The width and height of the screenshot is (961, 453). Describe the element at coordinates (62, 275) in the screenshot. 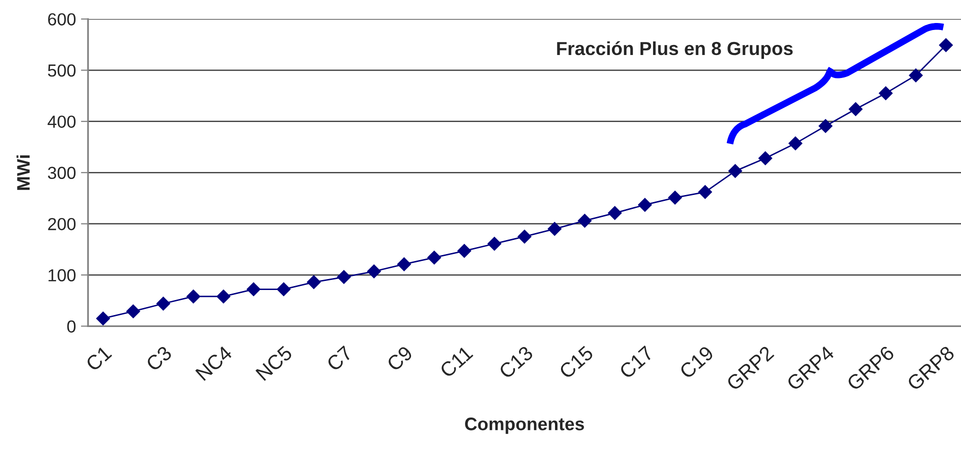

I see `y-tick-label: 100` at that location.